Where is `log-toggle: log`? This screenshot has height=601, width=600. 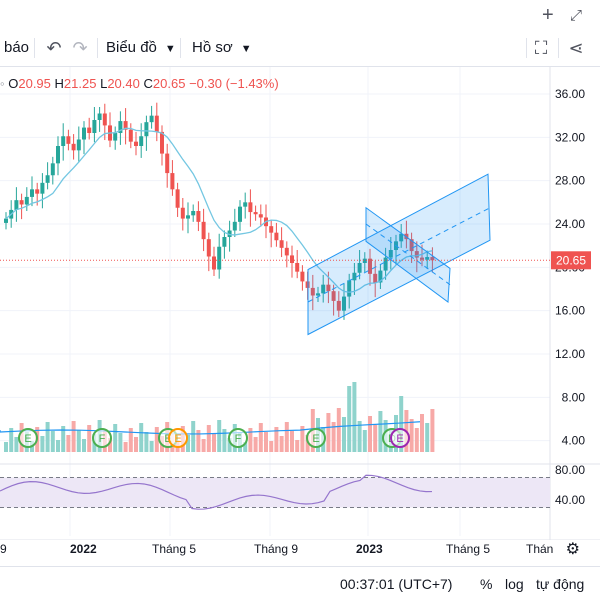 log-toggle: log is located at coordinates (514, 584).